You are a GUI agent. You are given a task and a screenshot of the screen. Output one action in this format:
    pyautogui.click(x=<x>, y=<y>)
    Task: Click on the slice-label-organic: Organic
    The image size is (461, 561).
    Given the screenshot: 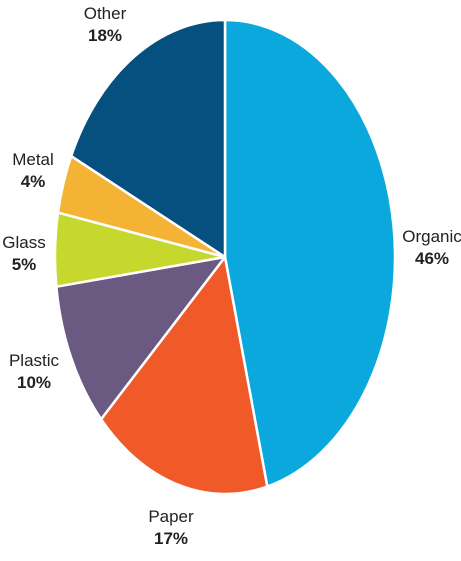 What is the action you would take?
    pyautogui.click(x=431, y=236)
    